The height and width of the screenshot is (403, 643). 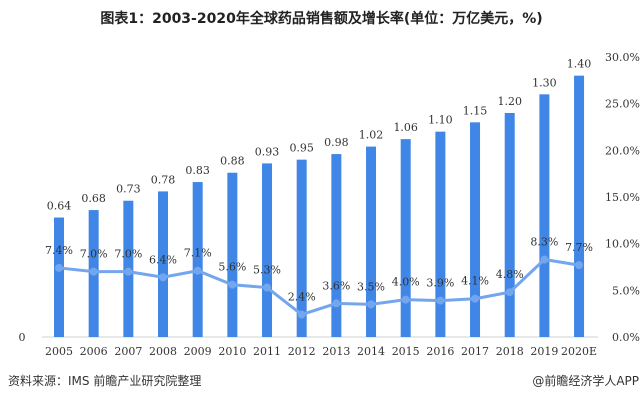 I want to click on bar-value-label: 0.64, so click(x=59, y=206).